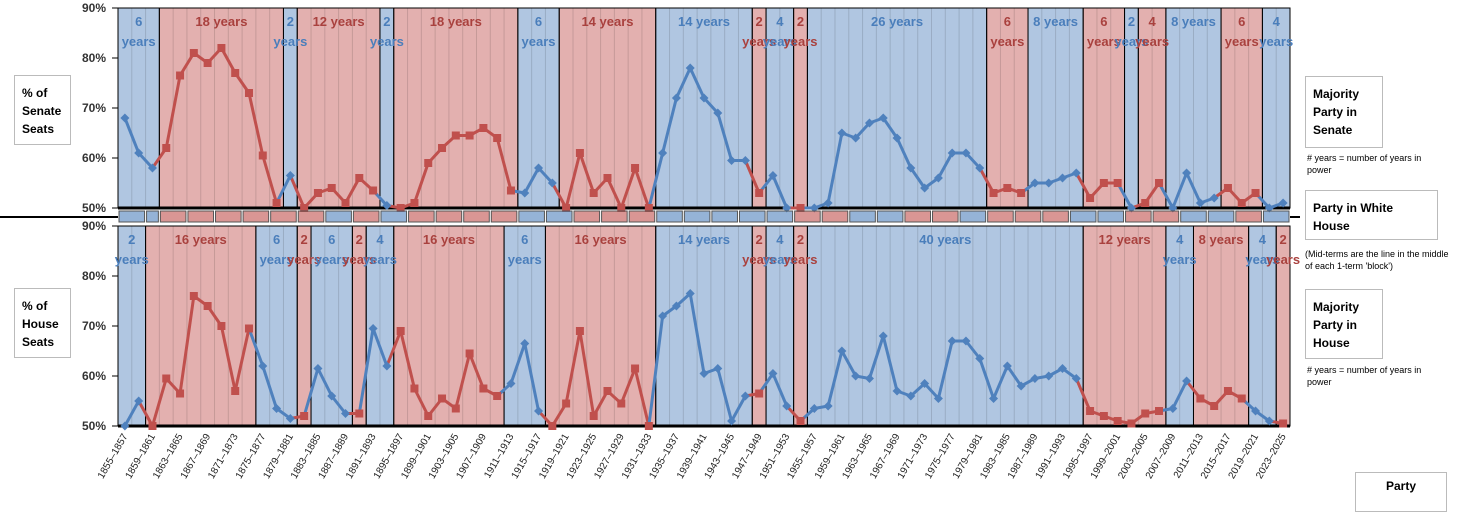 Image resolution: width=1469 pixels, height=512 pixels. Describe the element at coordinates (704, 239) in the screenshot. I see `period-label: 14 years` at that location.